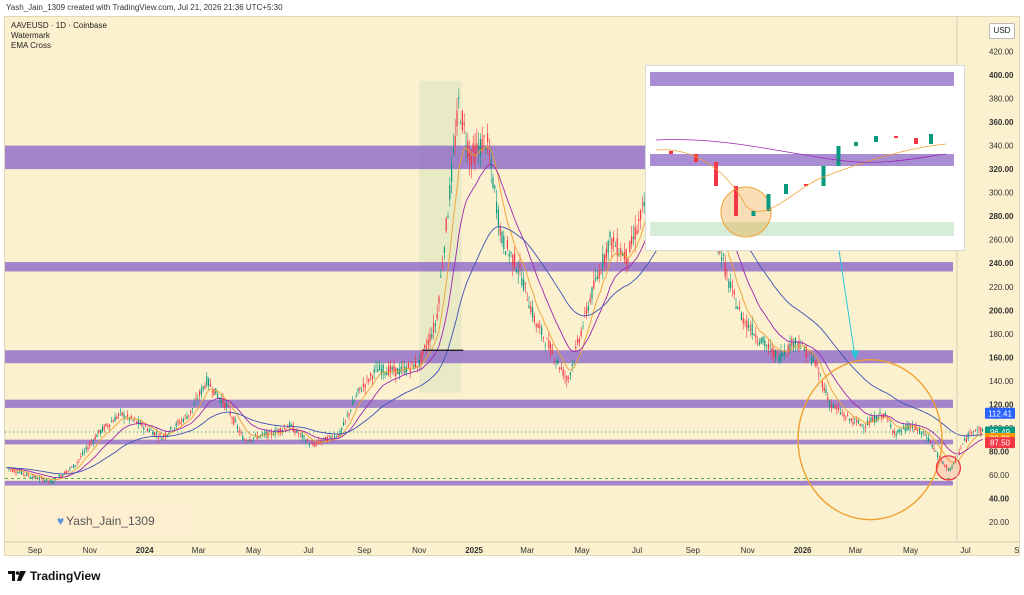 This screenshot has height=595, width=1024. Describe the element at coordinates (1000, 432) in the screenshot. I see `price-badge-label: 96.49` at that location.